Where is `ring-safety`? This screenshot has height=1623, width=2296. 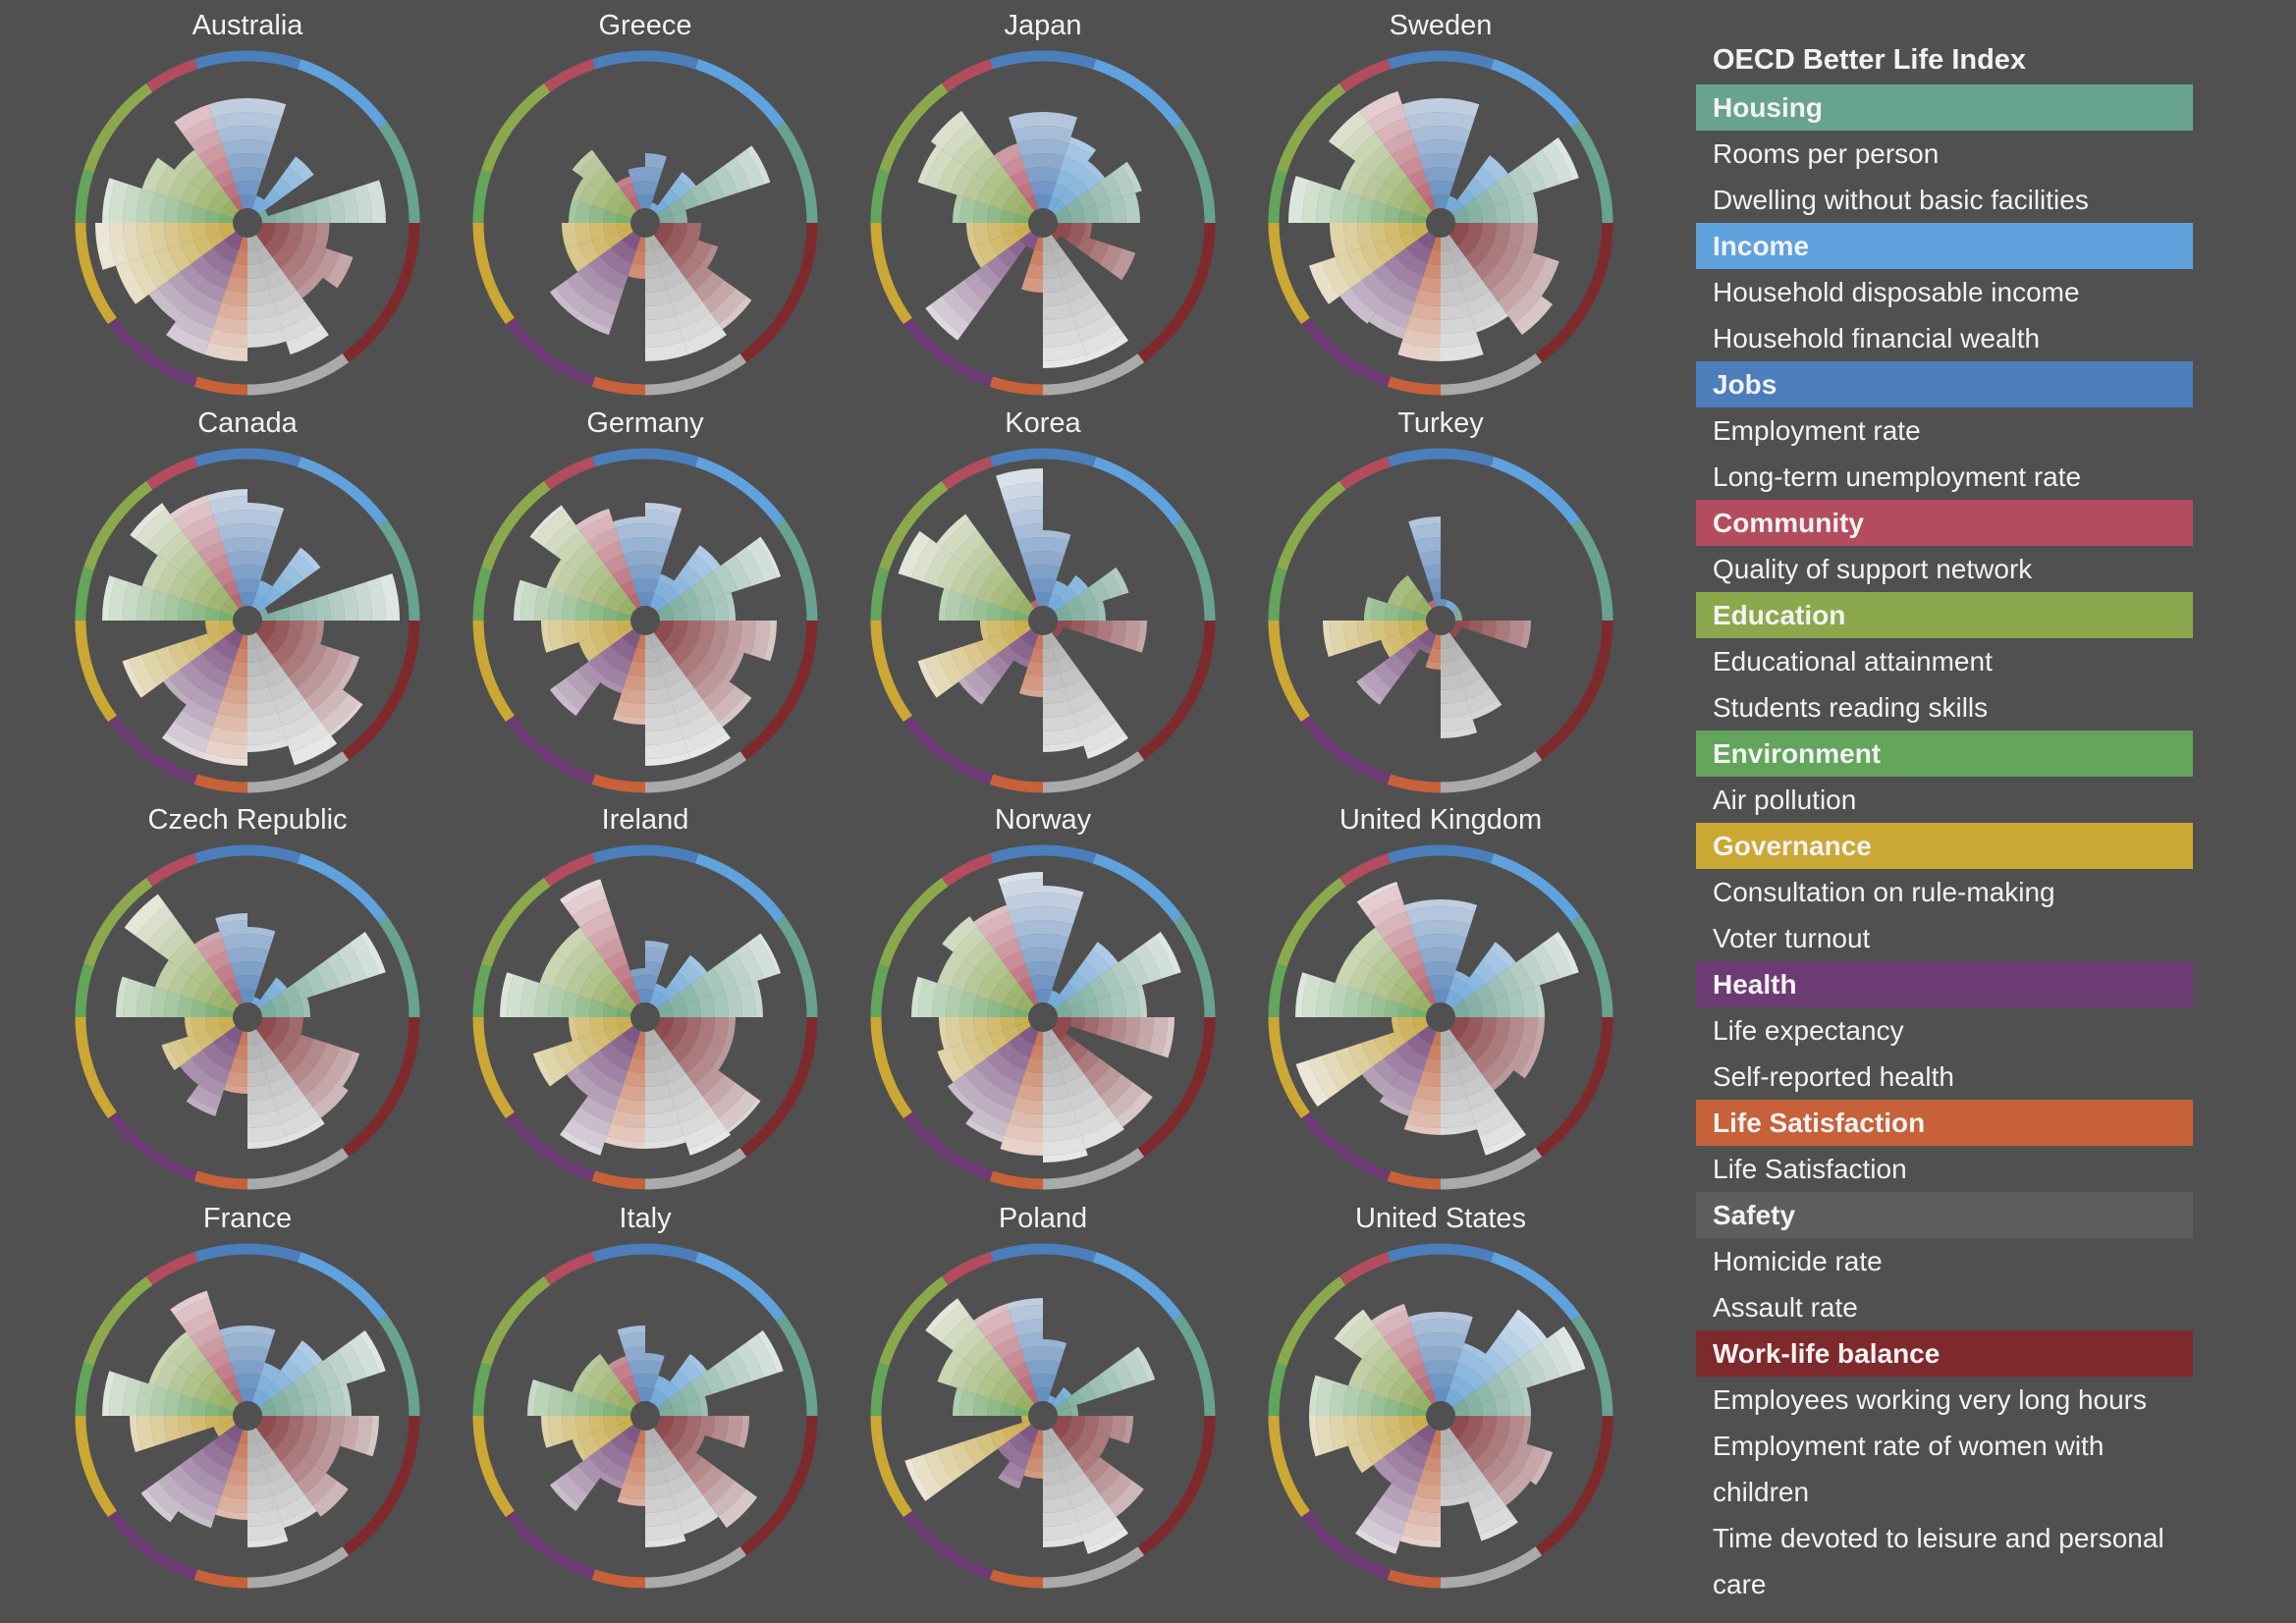
ring-safety is located at coordinates (298, 1567).